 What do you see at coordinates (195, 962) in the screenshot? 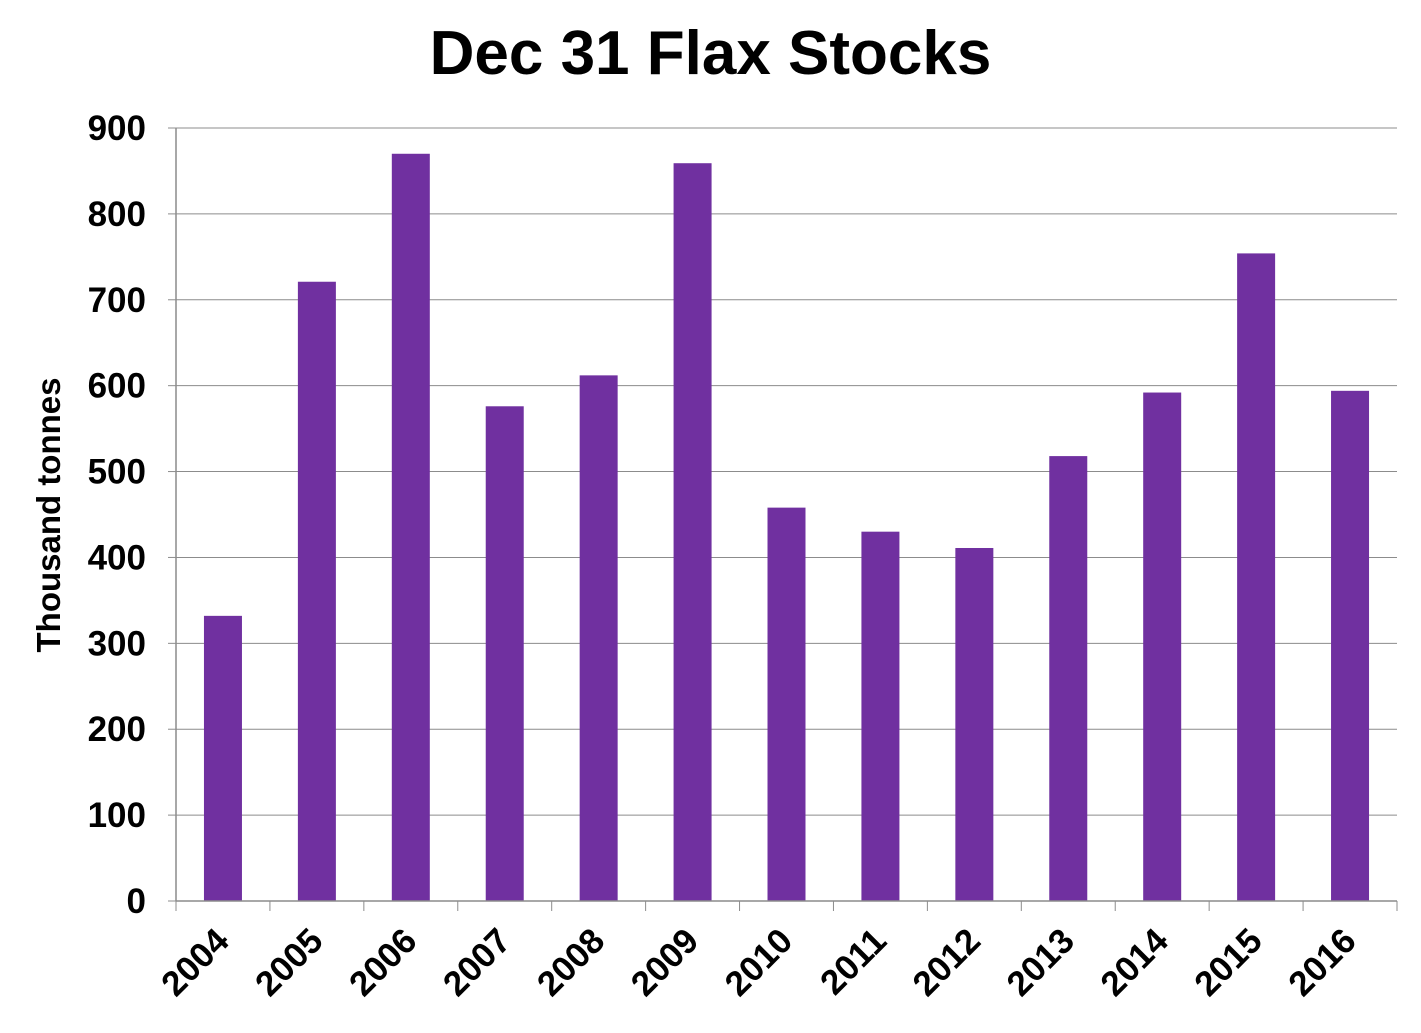
I see `x-tick-label: 2004` at bounding box center [195, 962].